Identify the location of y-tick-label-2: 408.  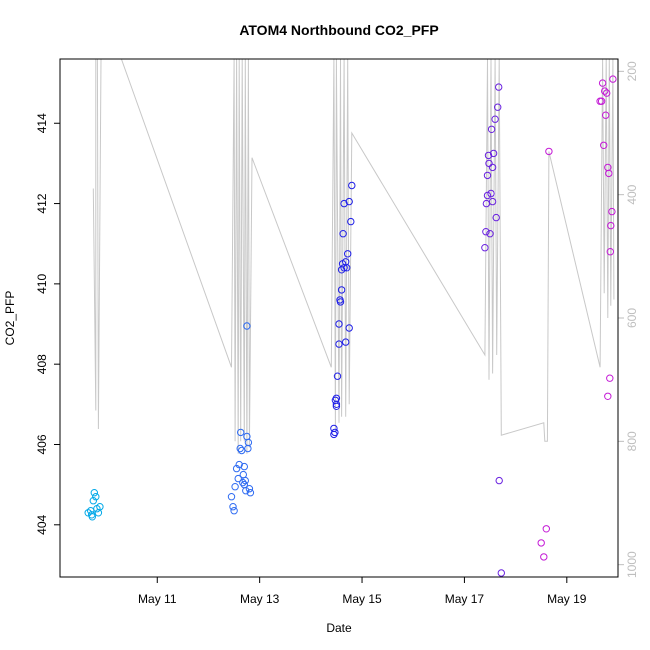
(42, 364).